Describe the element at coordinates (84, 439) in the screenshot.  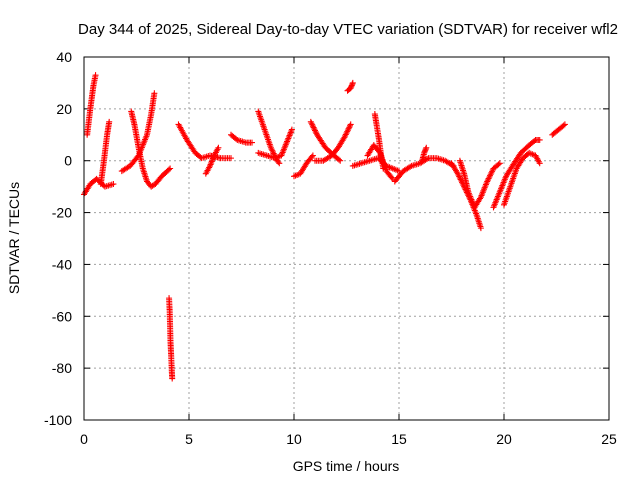
I see `x-tick-label: 0` at that location.